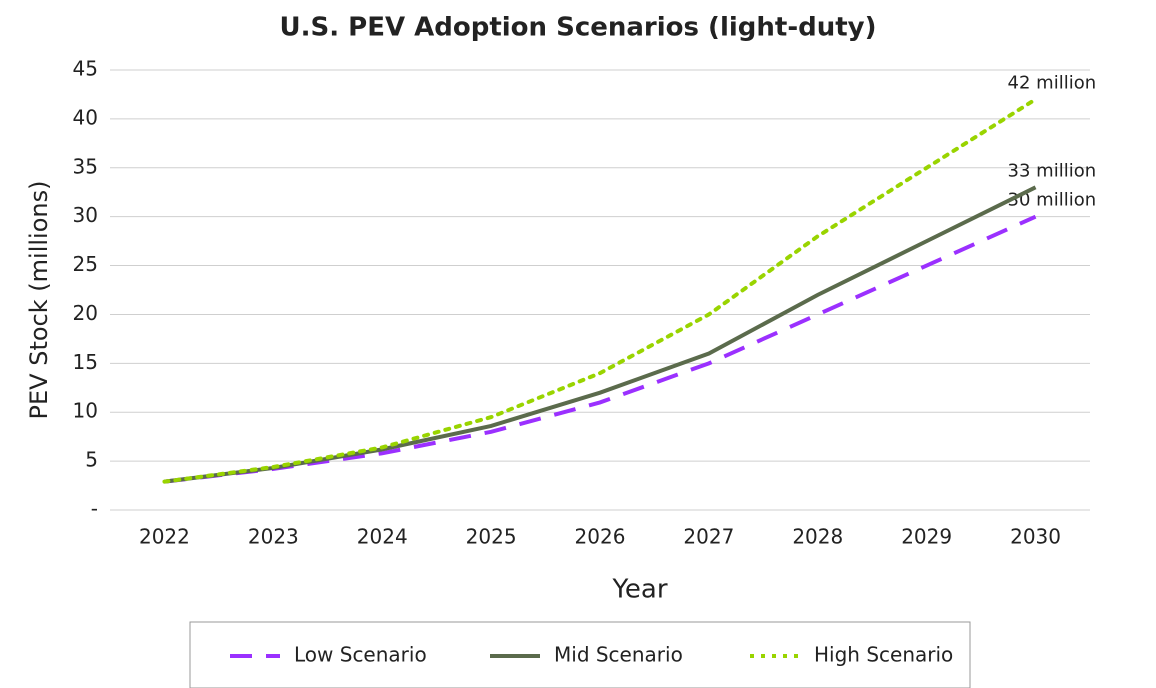 This screenshot has width=1156, height=688. Describe the element at coordinates (1035, 537) in the screenshot. I see `x-tick-label: 2030` at that location.